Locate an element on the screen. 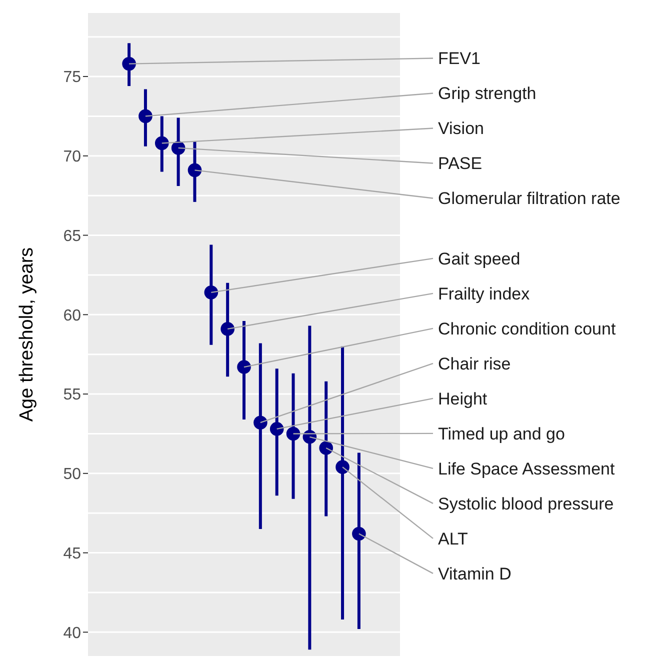 The height and width of the screenshot is (659, 662). text: Chronic condition count is located at coordinates (527, 328).